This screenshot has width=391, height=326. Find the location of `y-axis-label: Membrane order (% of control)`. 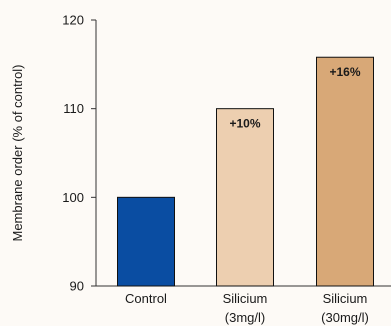

y-axis-label: Membrane order (% of control) is located at coordinates (17, 152).